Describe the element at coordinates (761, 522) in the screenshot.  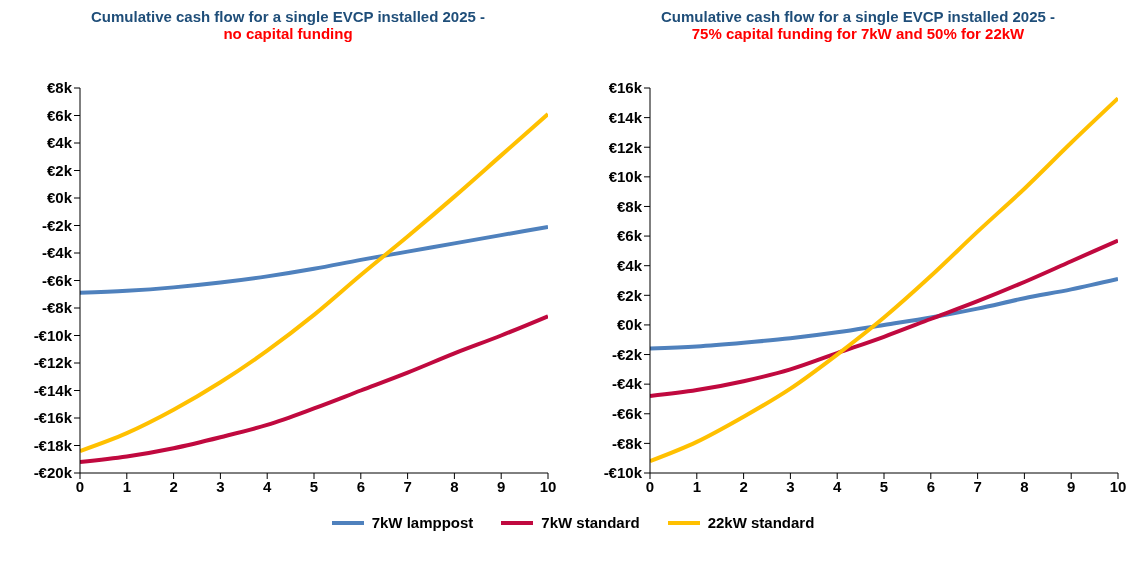
I see `legend-label: 22kW standard` at that location.